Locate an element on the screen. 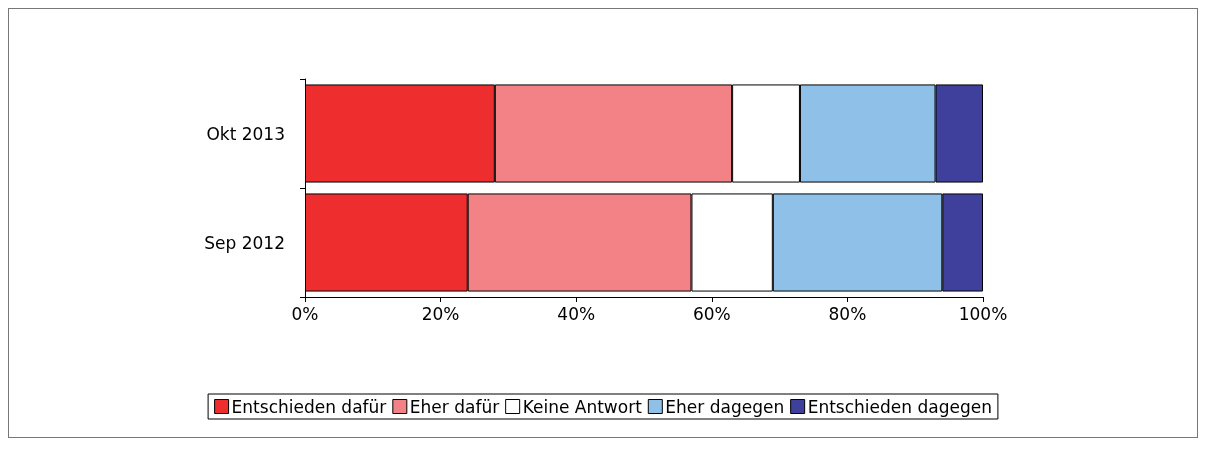 This screenshot has height=452, width=1209. legend-label: Entschieden dagegen is located at coordinates (899, 406).